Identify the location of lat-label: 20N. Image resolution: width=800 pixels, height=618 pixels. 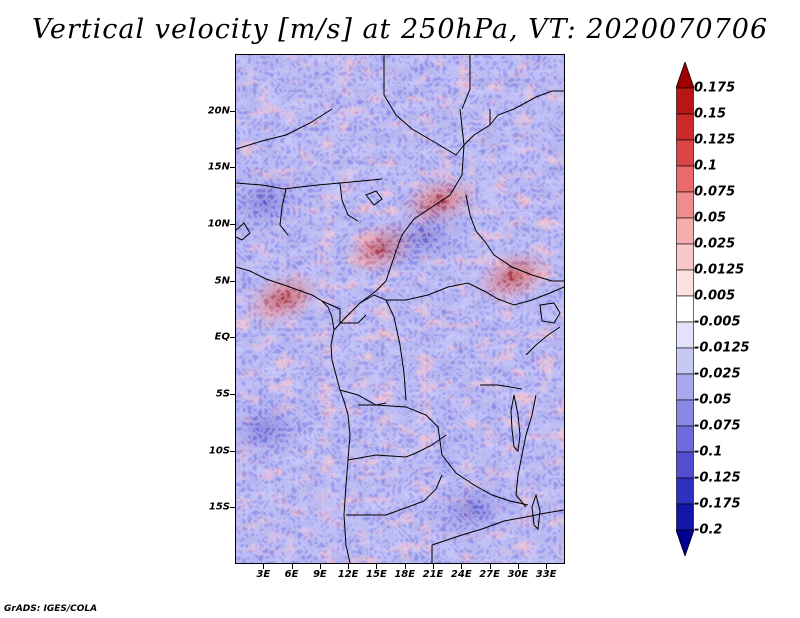
(218, 111).